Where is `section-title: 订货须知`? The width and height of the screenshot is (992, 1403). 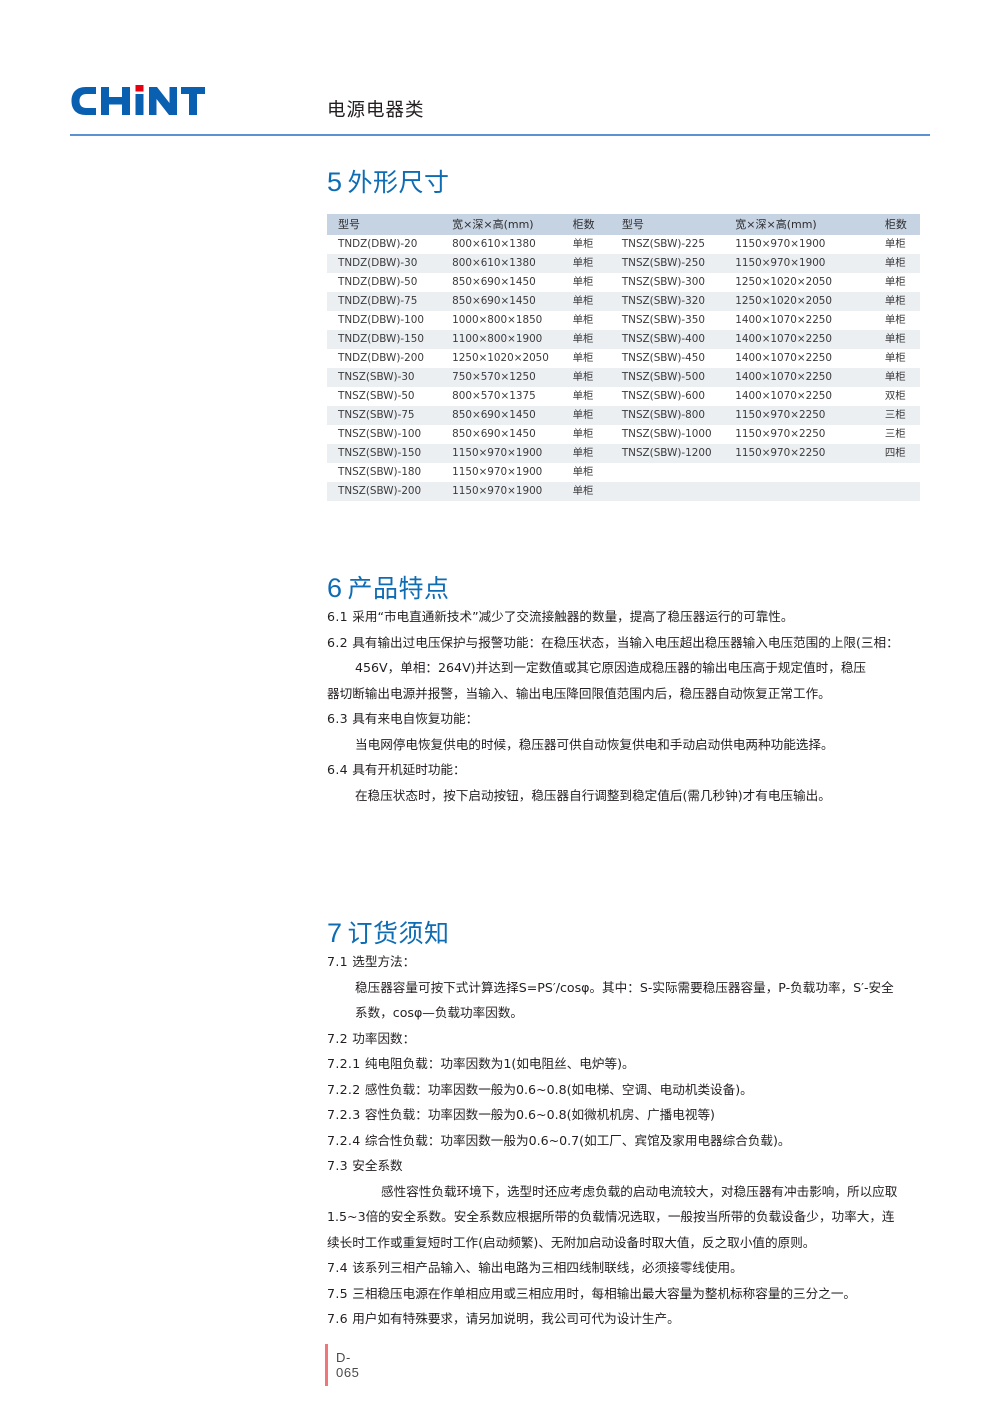
section-title: 订货须知 is located at coordinates (398, 933).